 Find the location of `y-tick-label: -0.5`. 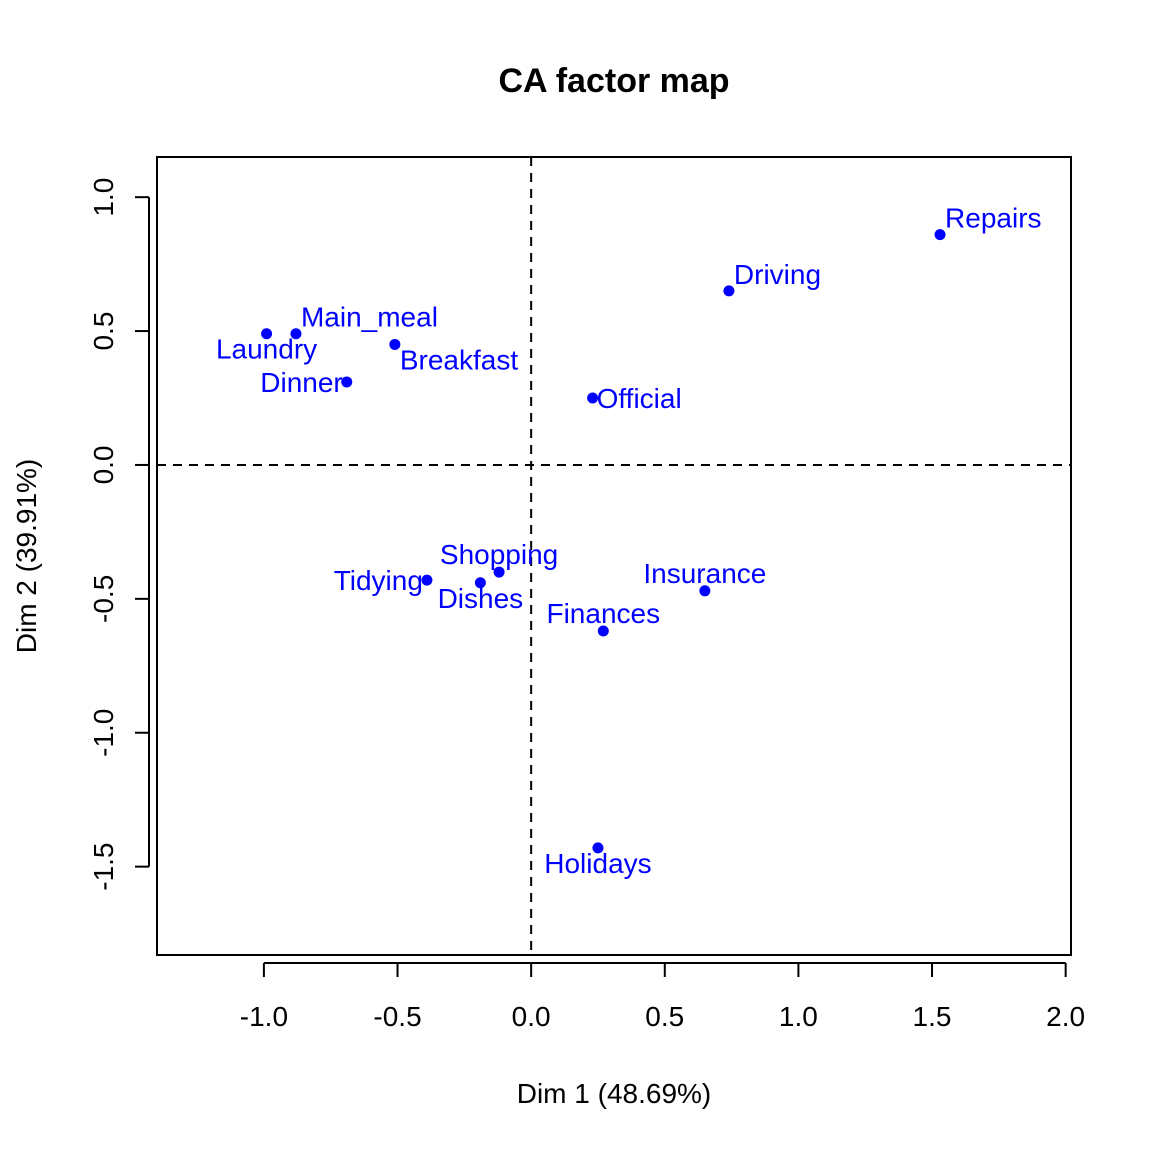

y-tick-label: -0.5 is located at coordinates (103, 599).